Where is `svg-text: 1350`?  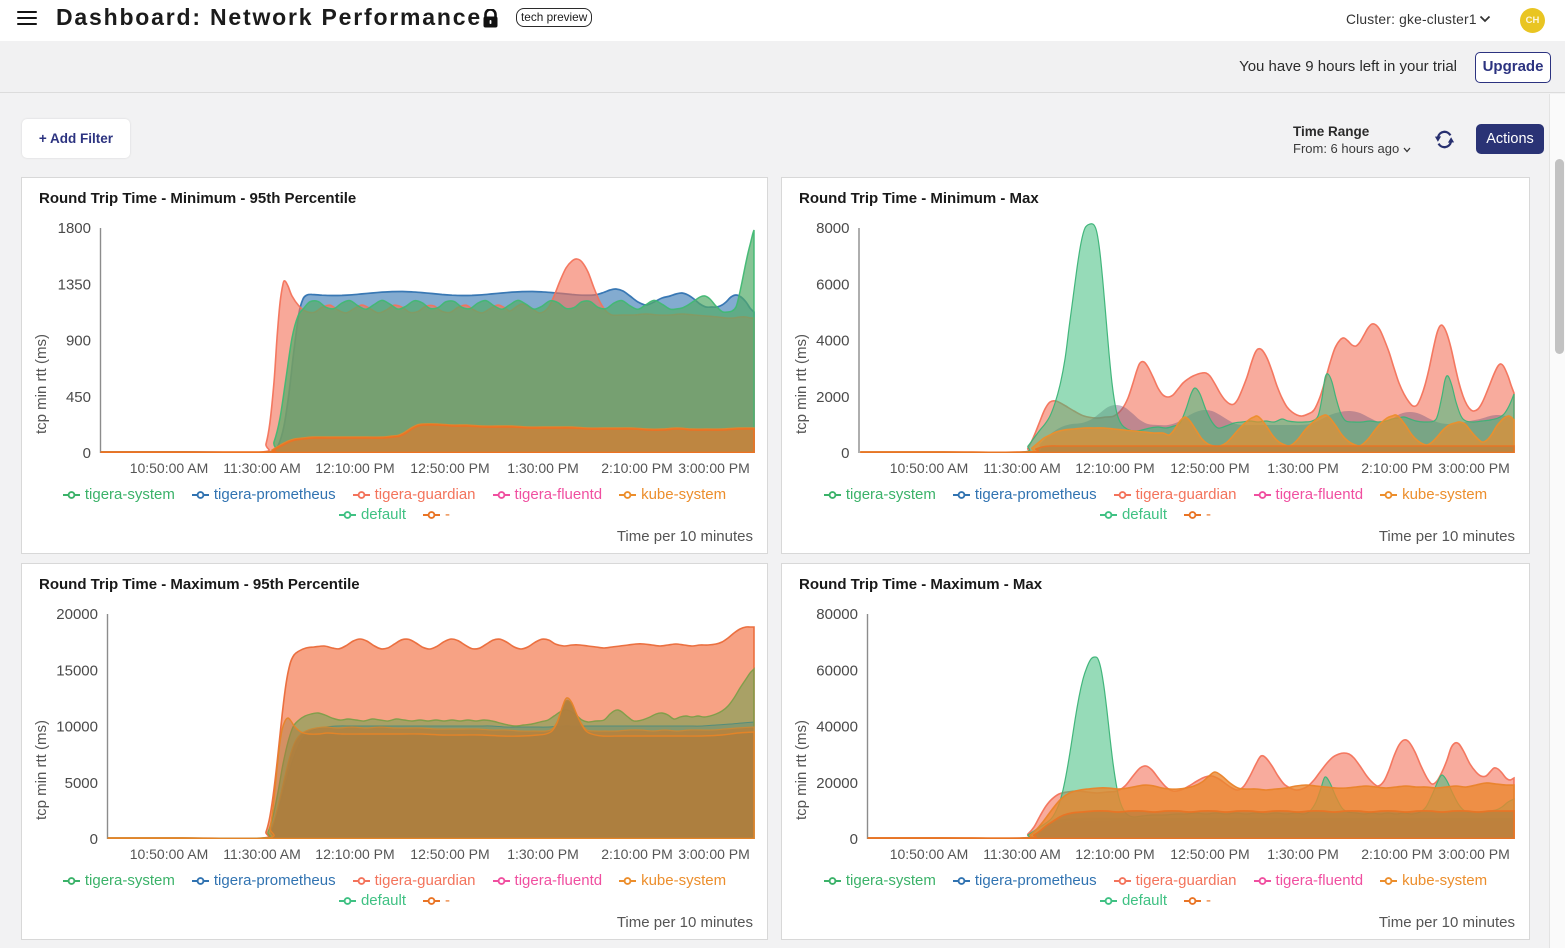 svg-text: 1350 is located at coordinates (74, 284).